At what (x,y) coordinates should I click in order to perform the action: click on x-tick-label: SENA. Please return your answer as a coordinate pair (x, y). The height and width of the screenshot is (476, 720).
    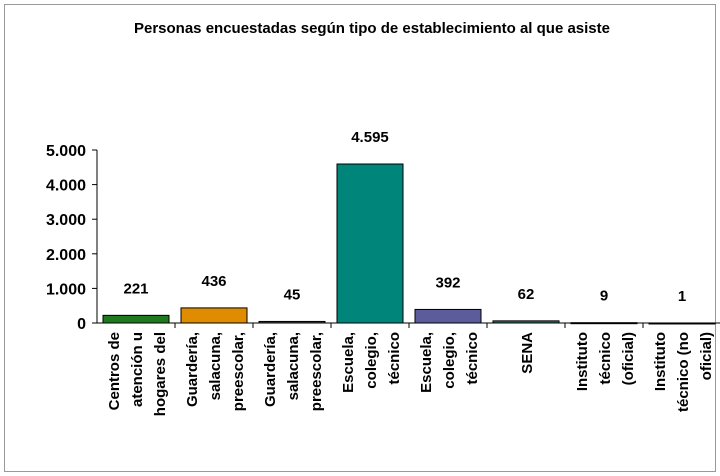
    Looking at the image, I should click on (527, 353).